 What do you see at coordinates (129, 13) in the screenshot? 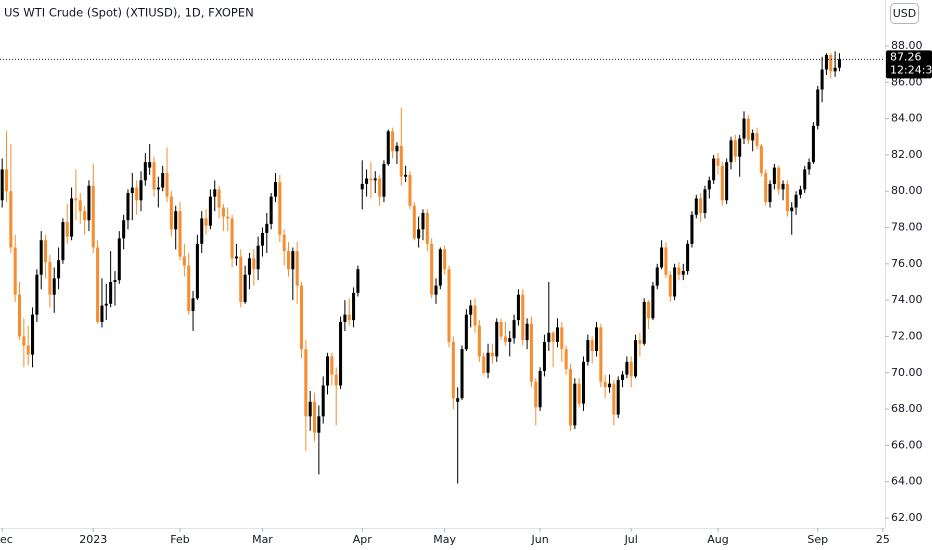
I see `chart-title: US WTI Crude (Spot) (XTIUSD), 1D, FXOPEN` at bounding box center [129, 13].